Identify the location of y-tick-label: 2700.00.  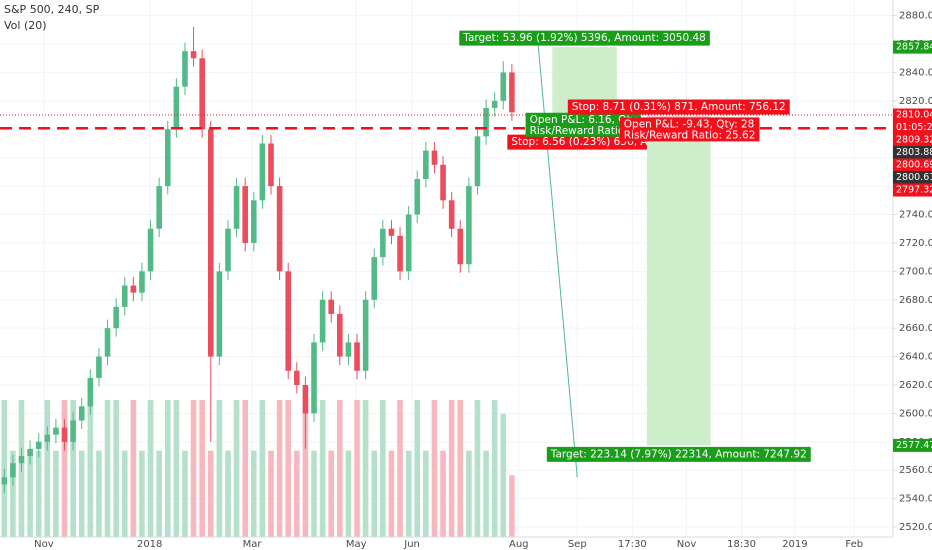
(915, 271).